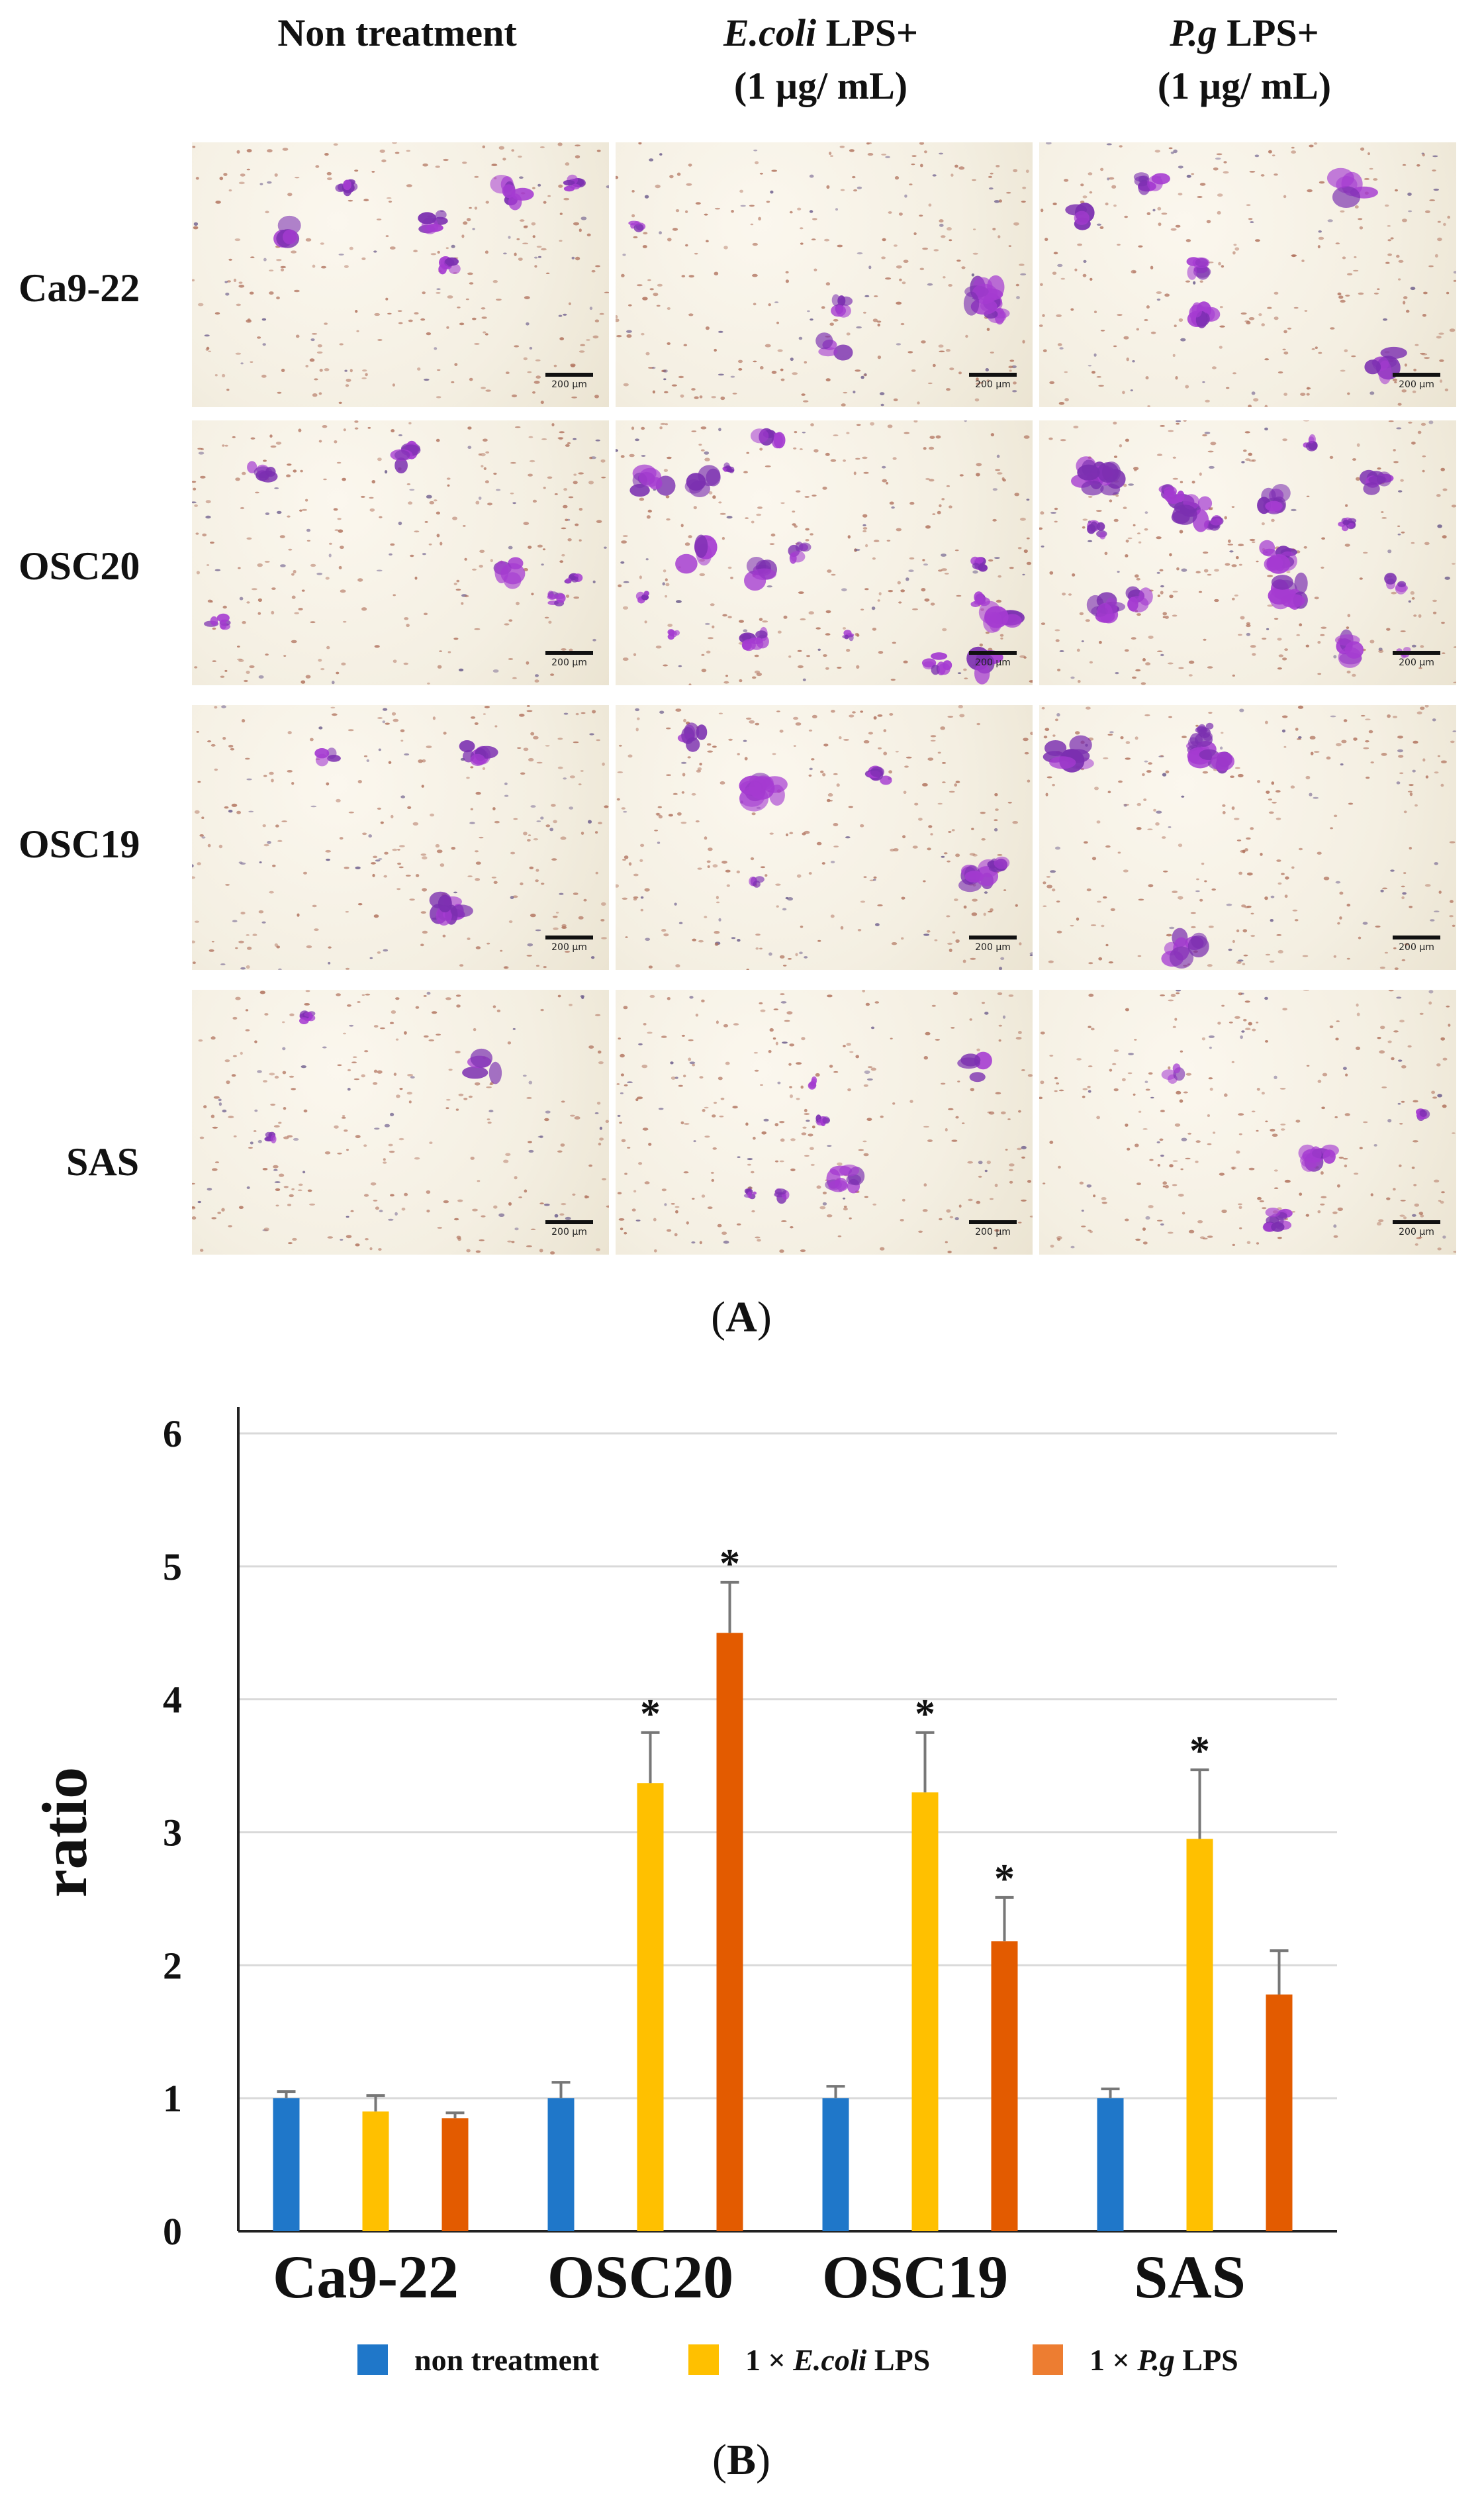 This screenshot has height=2500, width=1484. I want to click on micrograph-sas-non-treatment: 200 µm, so click(400, 1122).